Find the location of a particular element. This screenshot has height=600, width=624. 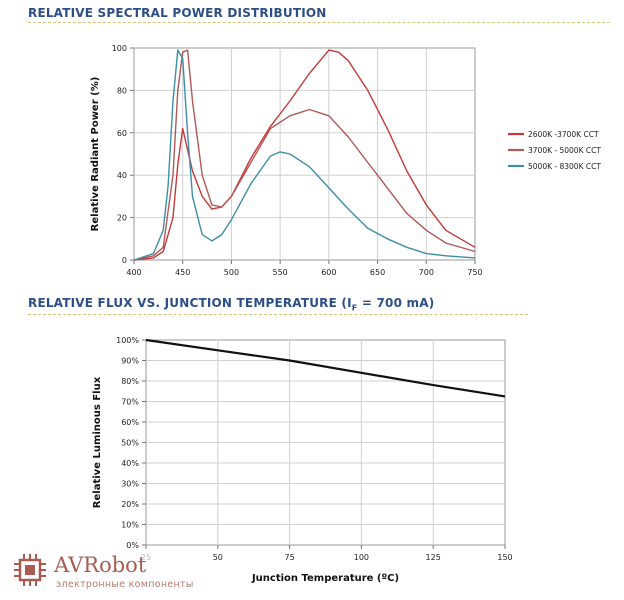

spd-y-tick-label: 80 is located at coordinates (122, 90).